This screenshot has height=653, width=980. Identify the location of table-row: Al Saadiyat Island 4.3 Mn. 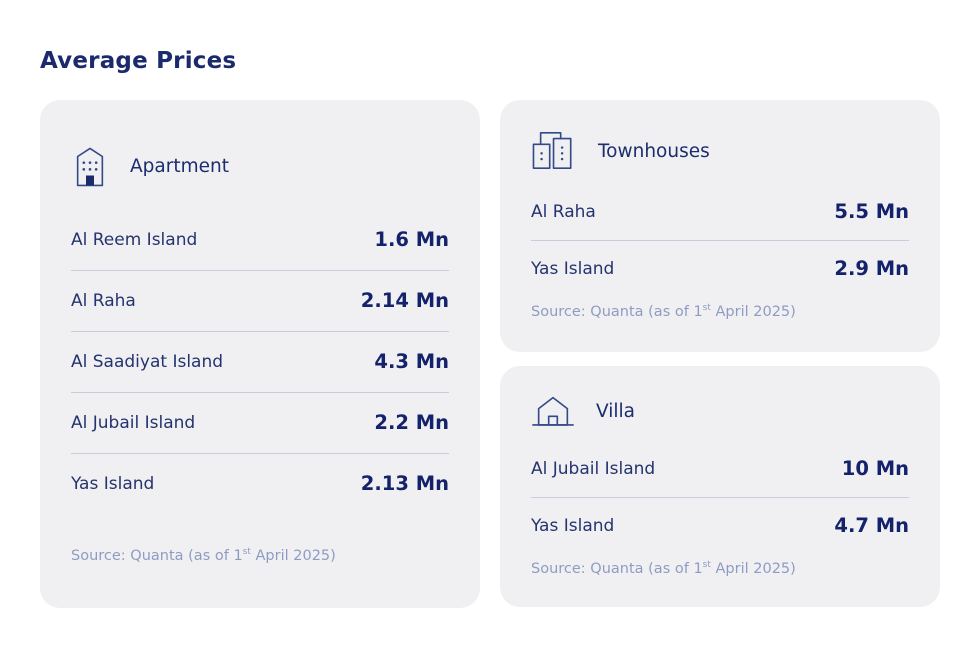
(260, 362).